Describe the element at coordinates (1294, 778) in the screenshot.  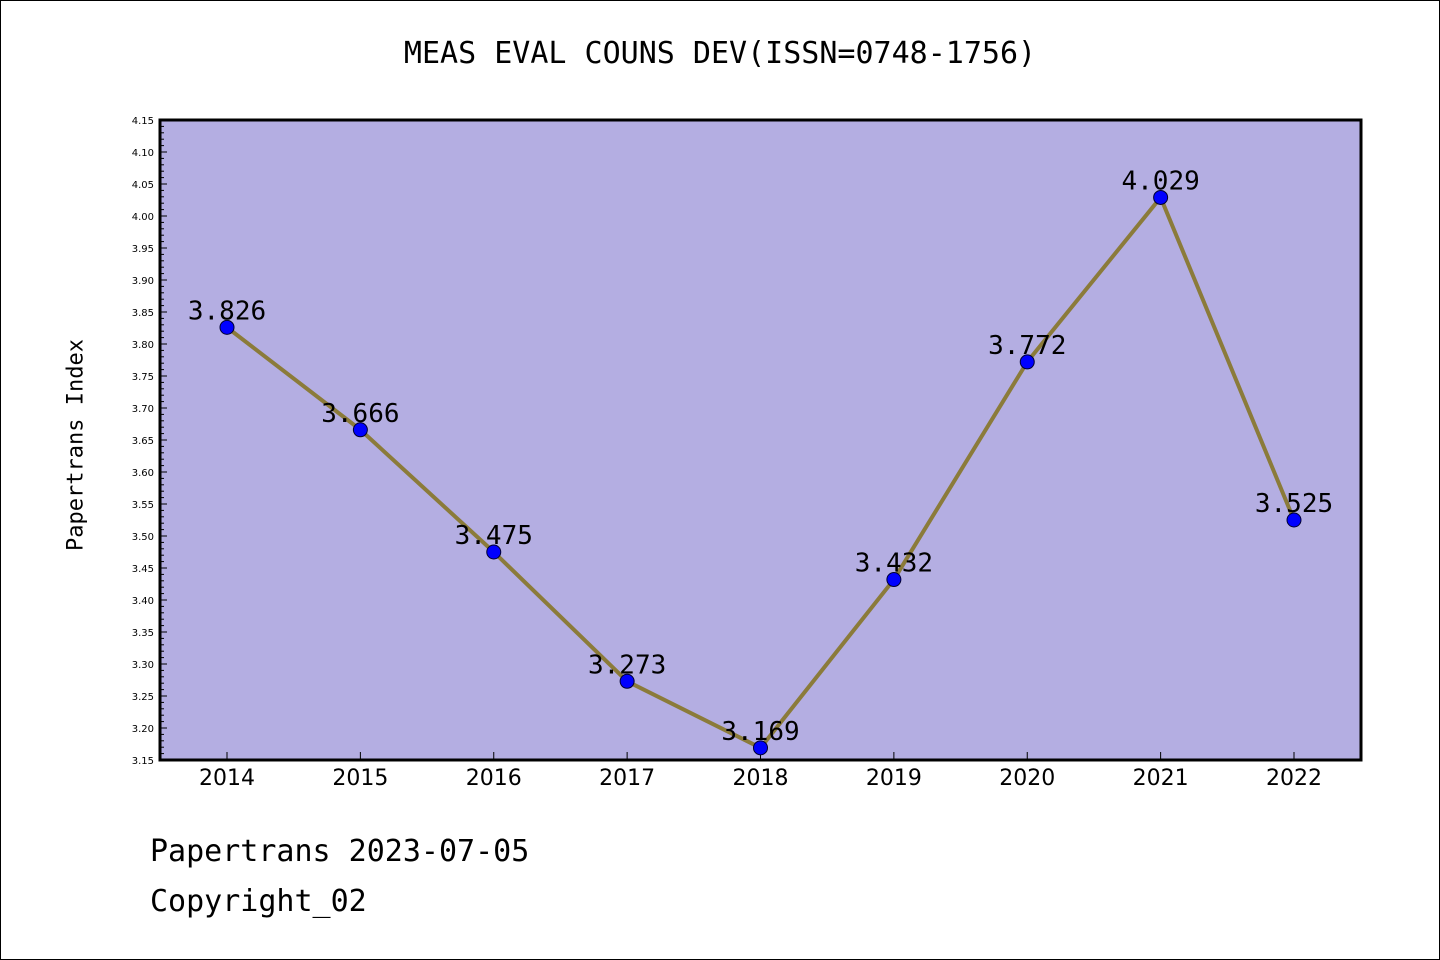
I see `x-tick-label: 2022` at that location.